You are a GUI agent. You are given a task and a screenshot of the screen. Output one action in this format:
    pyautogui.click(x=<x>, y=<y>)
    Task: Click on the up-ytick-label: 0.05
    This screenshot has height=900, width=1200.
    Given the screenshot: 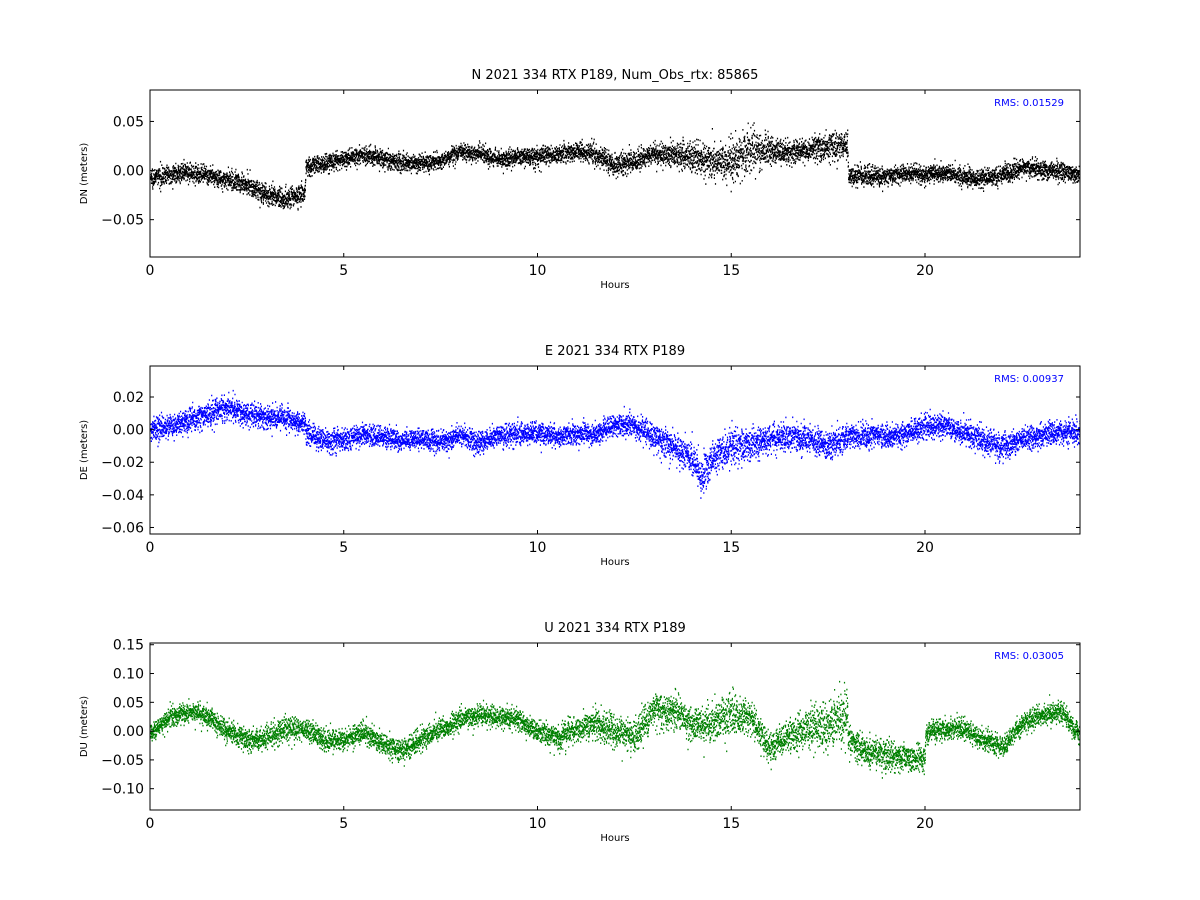 What is the action you would take?
    pyautogui.click(x=128, y=703)
    